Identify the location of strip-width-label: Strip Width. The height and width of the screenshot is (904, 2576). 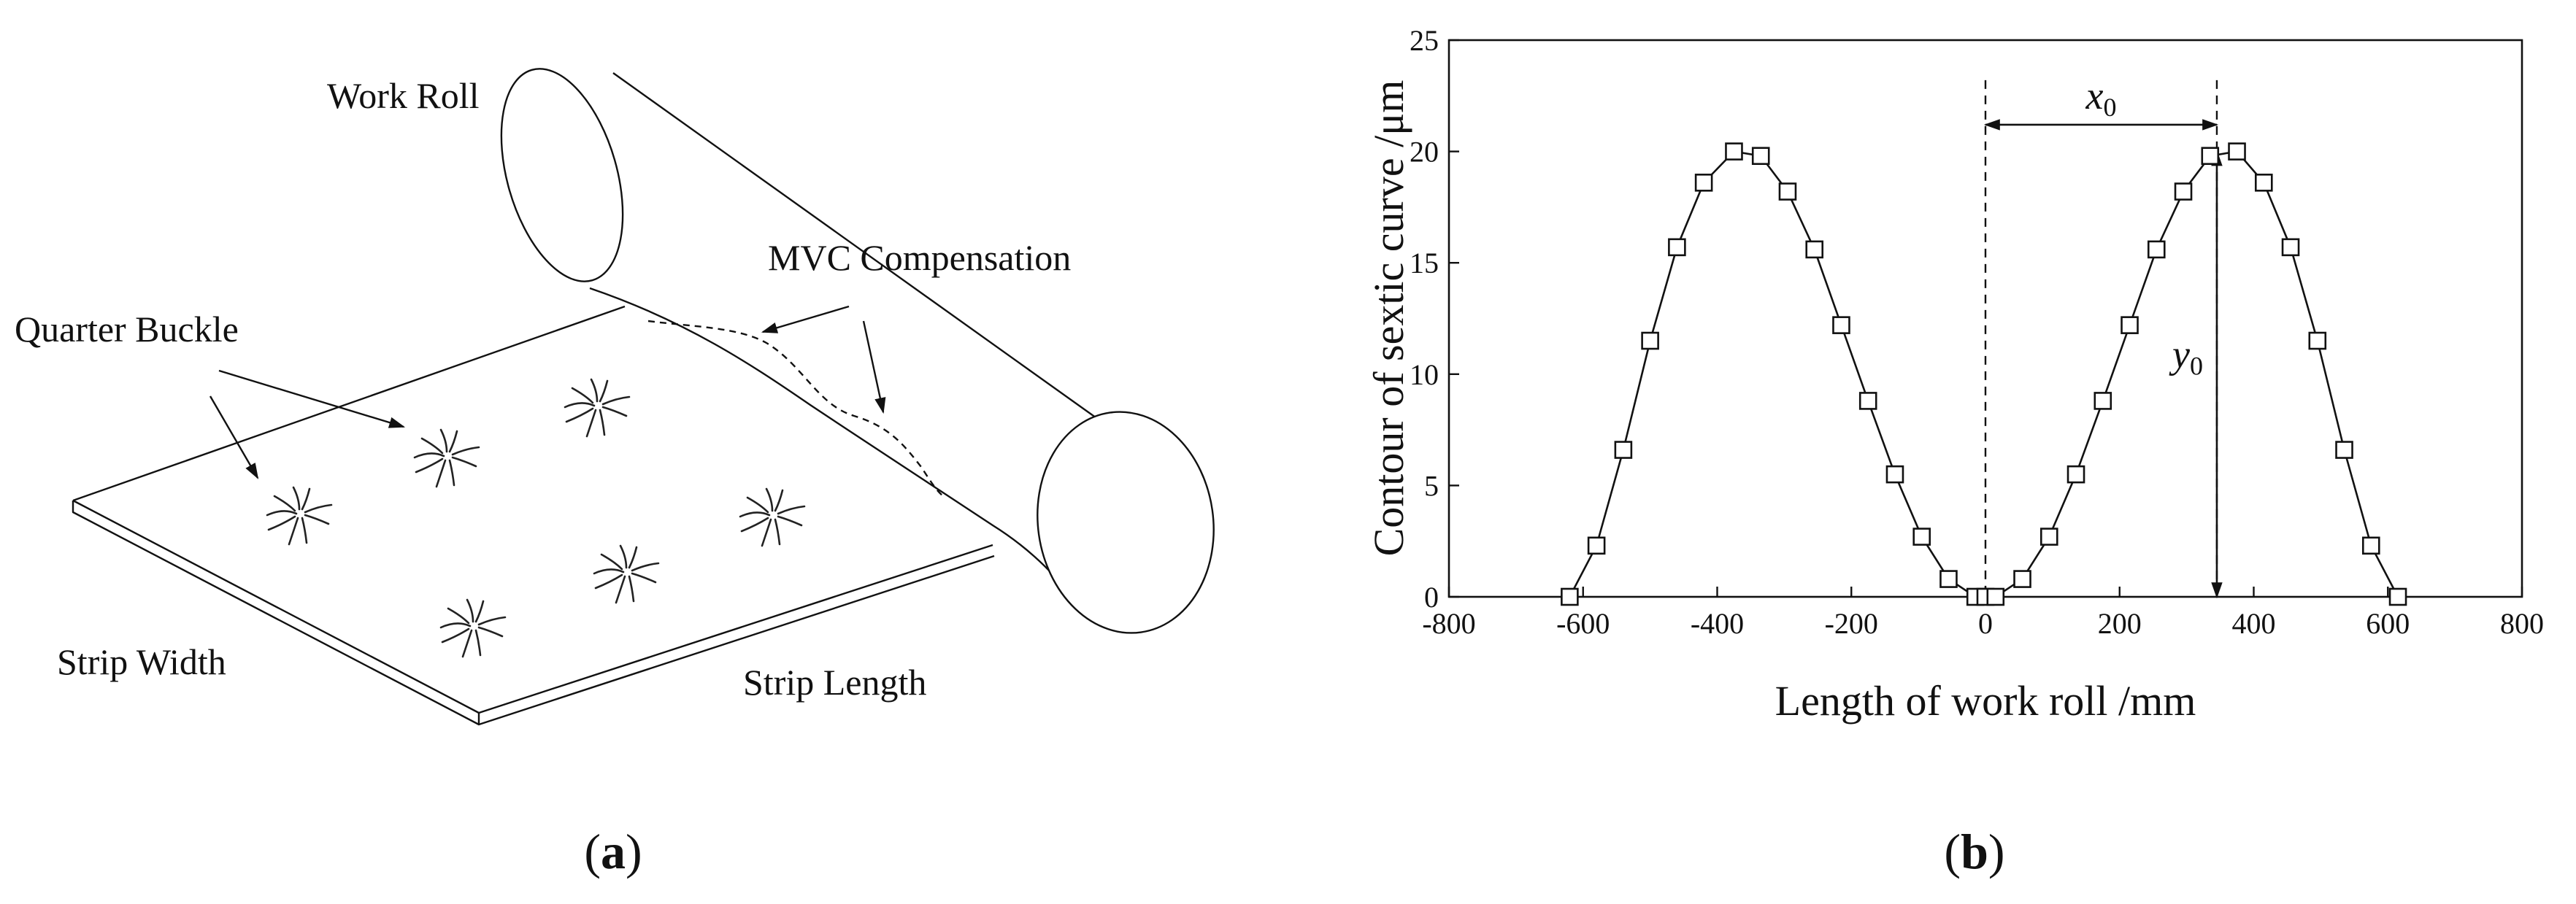
(141, 661).